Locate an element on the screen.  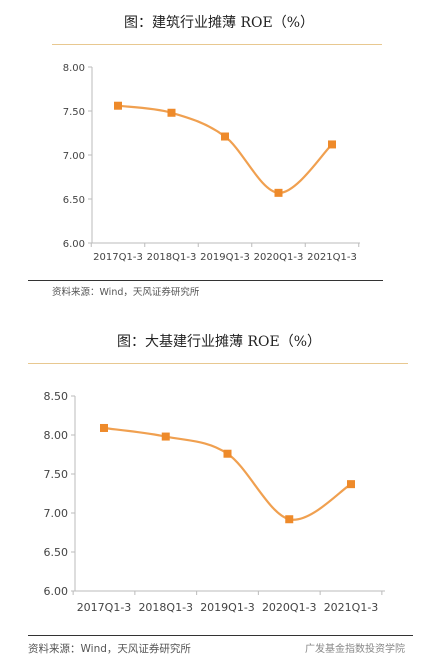
chart1-source-rule is located at coordinates (205, 280).